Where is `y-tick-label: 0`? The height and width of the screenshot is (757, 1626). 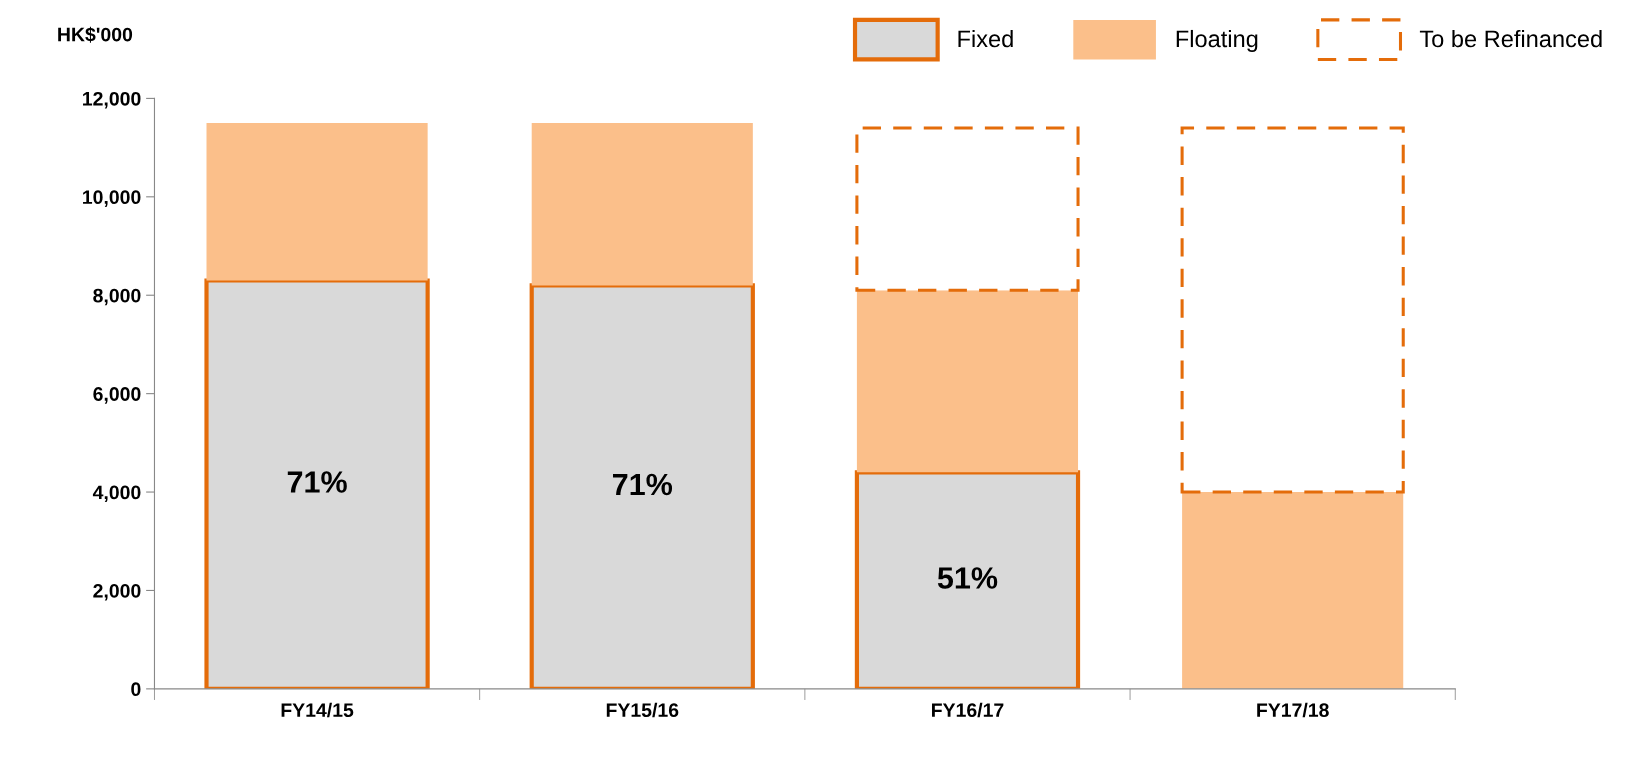 y-tick-label: 0 is located at coordinates (136, 689).